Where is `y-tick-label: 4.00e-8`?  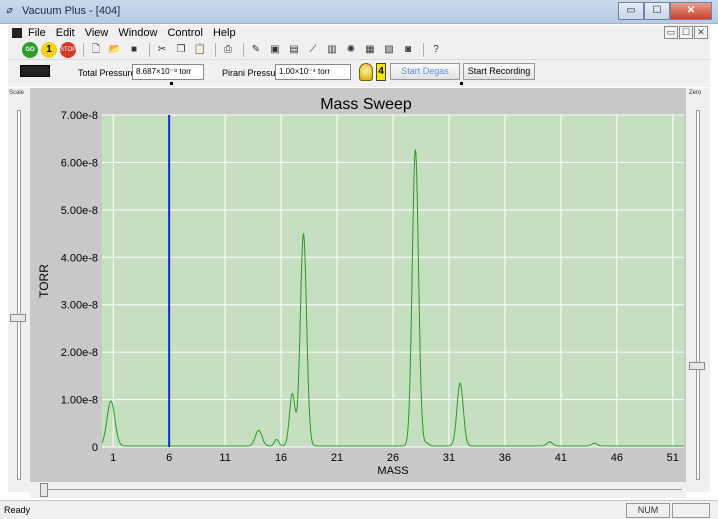
y-tick-label: 4.00e-8 is located at coordinates (79, 258).